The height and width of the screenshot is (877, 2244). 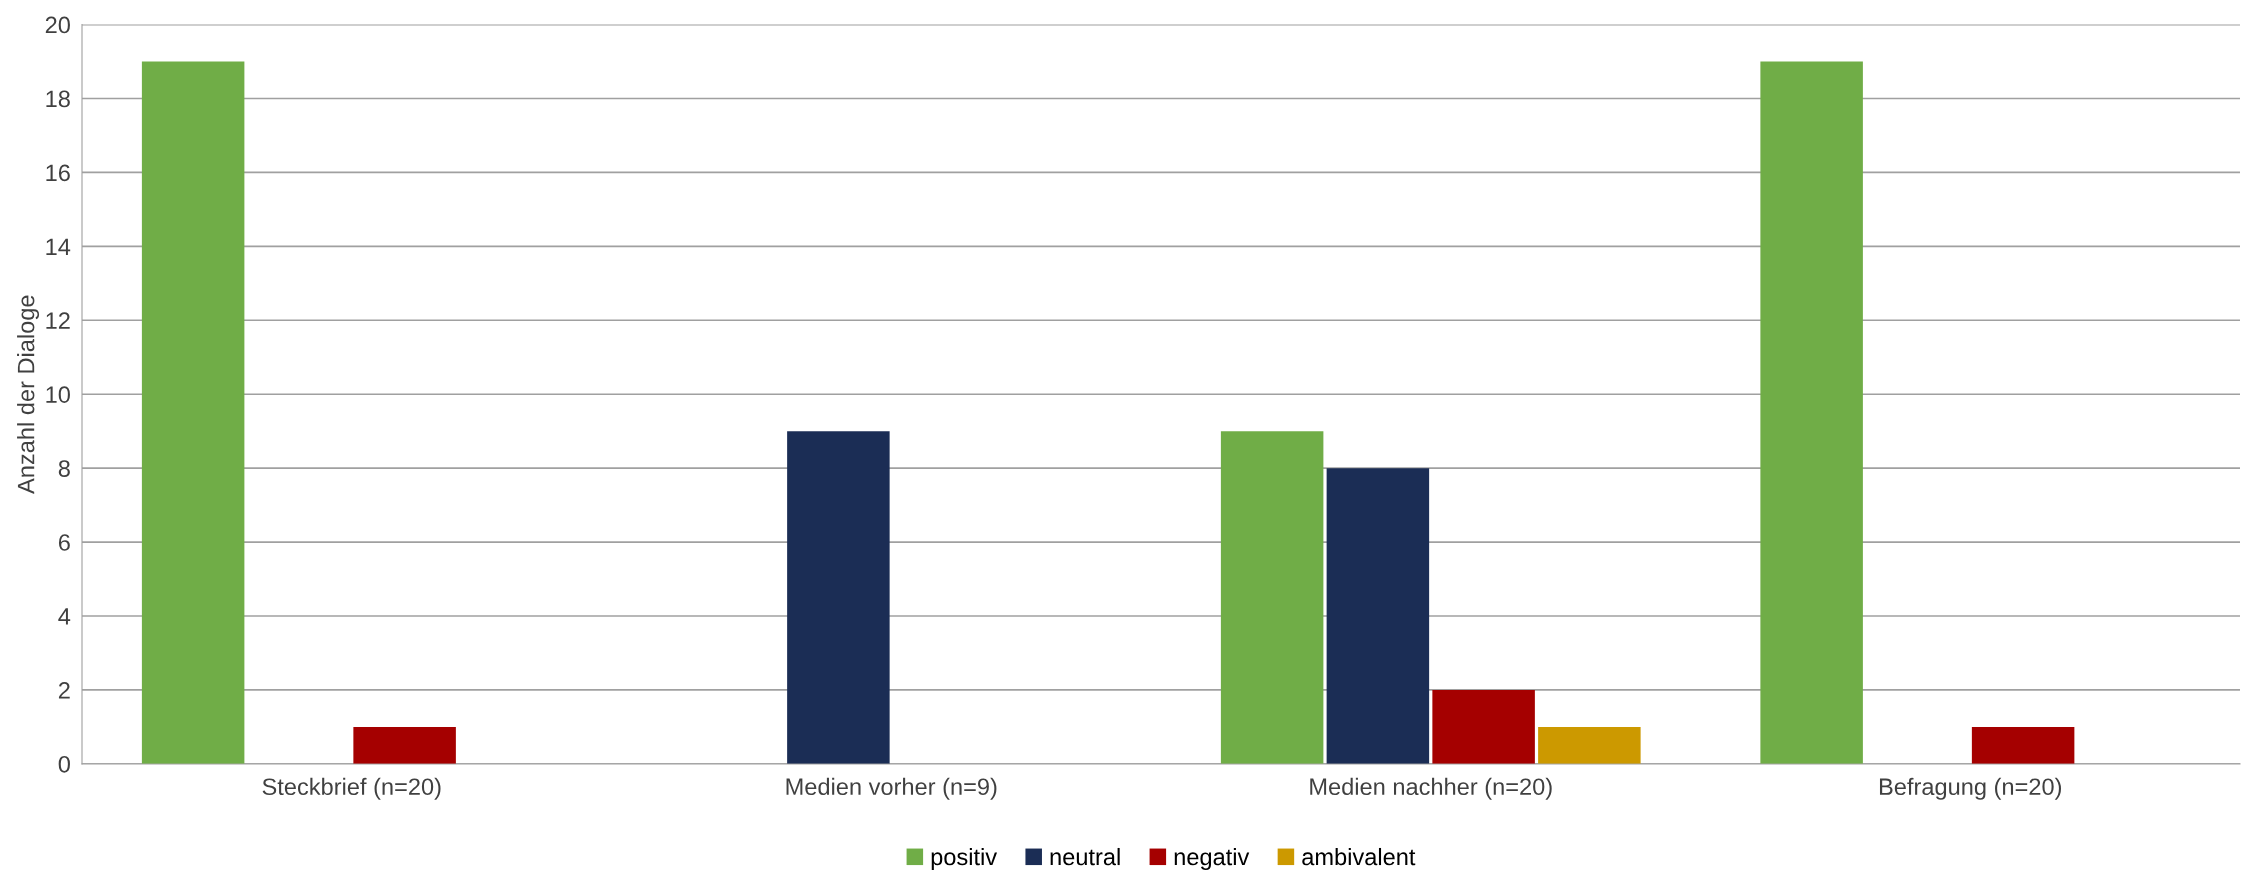 What do you see at coordinates (58, 394) in the screenshot?
I see `y-tick-label: 10` at bounding box center [58, 394].